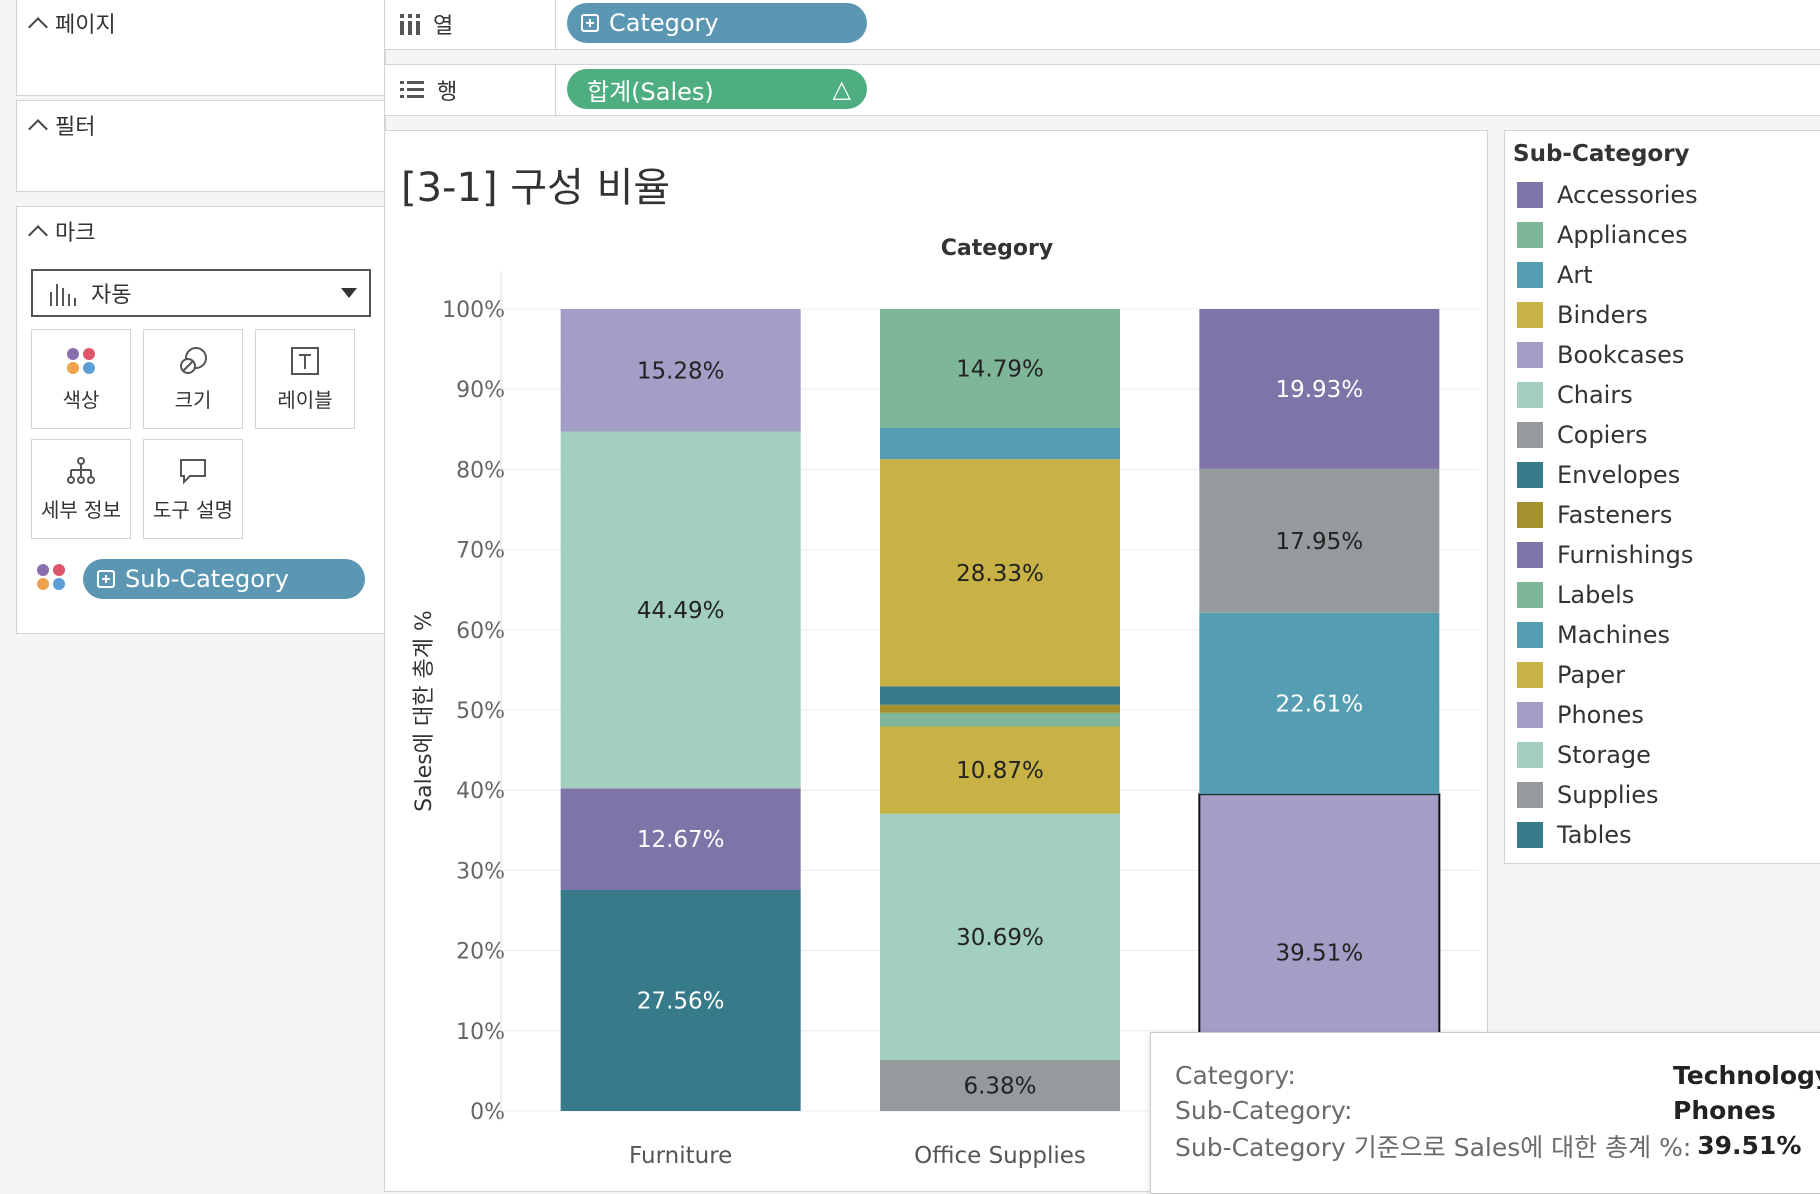 Image resolution: width=1820 pixels, height=1194 pixels. I want to click on legend-item-storage: Storage, so click(1607, 755).